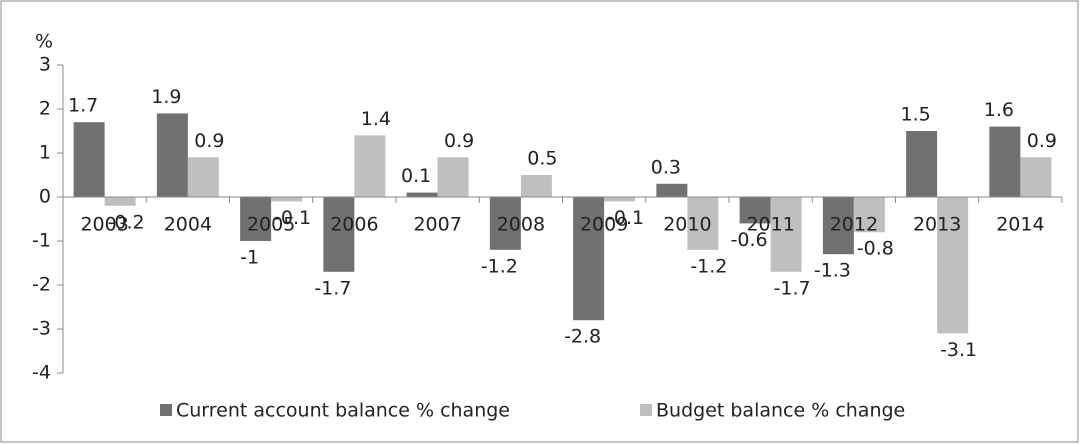 The height and width of the screenshot is (444, 1080). What do you see at coordinates (780, 411) in the screenshot?
I see `legend-label: Budget balance % change` at bounding box center [780, 411].